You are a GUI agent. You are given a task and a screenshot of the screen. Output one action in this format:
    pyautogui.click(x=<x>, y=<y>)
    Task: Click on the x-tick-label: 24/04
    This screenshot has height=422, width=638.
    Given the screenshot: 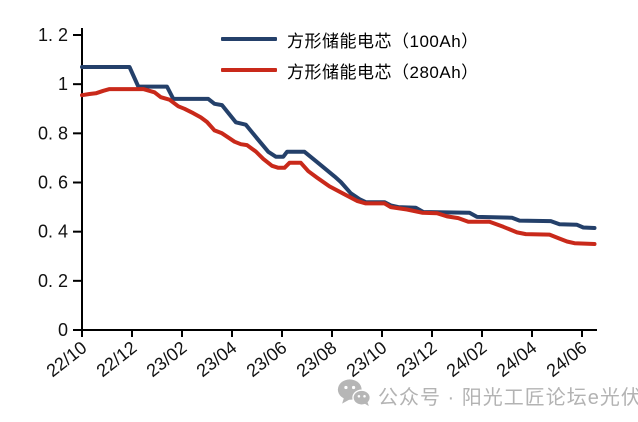 What is the action you would take?
    pyautogui.click(x=517, y=358)
    